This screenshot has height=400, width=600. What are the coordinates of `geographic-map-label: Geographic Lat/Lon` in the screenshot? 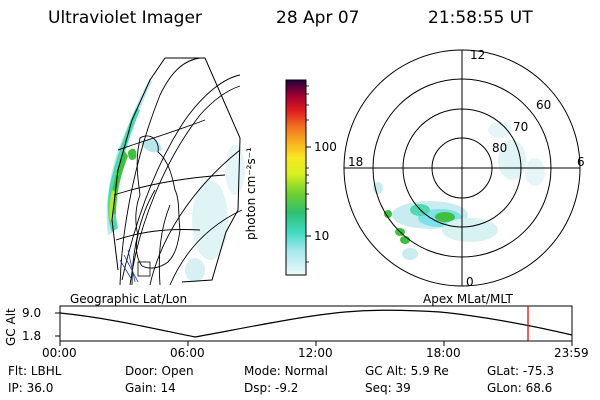 It's located at (129, 299).